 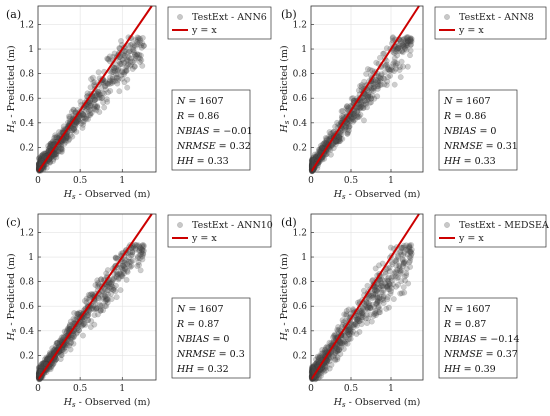 I want to click on y-axis-label: Hs - Predicted (m), so click(x=285, y=297).